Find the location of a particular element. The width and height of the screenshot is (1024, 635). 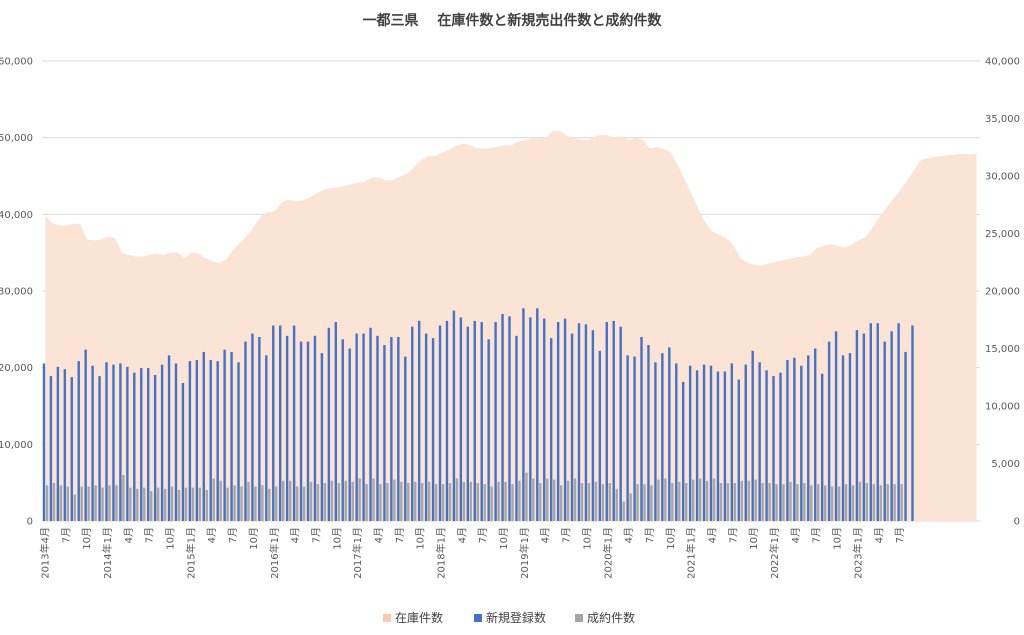

x-tick-label: 2019年1月 is located at coordinates (524, 553).